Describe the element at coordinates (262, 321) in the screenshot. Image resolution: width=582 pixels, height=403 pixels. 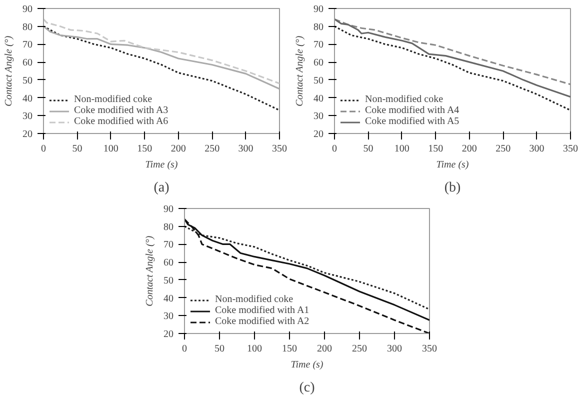
I see `legend-label: Coke modified with A2` at that location.